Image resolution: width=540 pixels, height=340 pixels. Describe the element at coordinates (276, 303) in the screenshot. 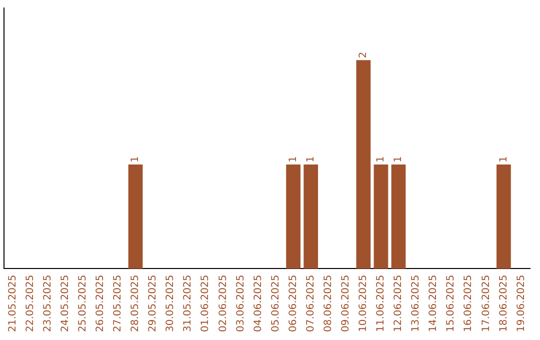

I see `x-tick-label: 05.06.2025` at that location.